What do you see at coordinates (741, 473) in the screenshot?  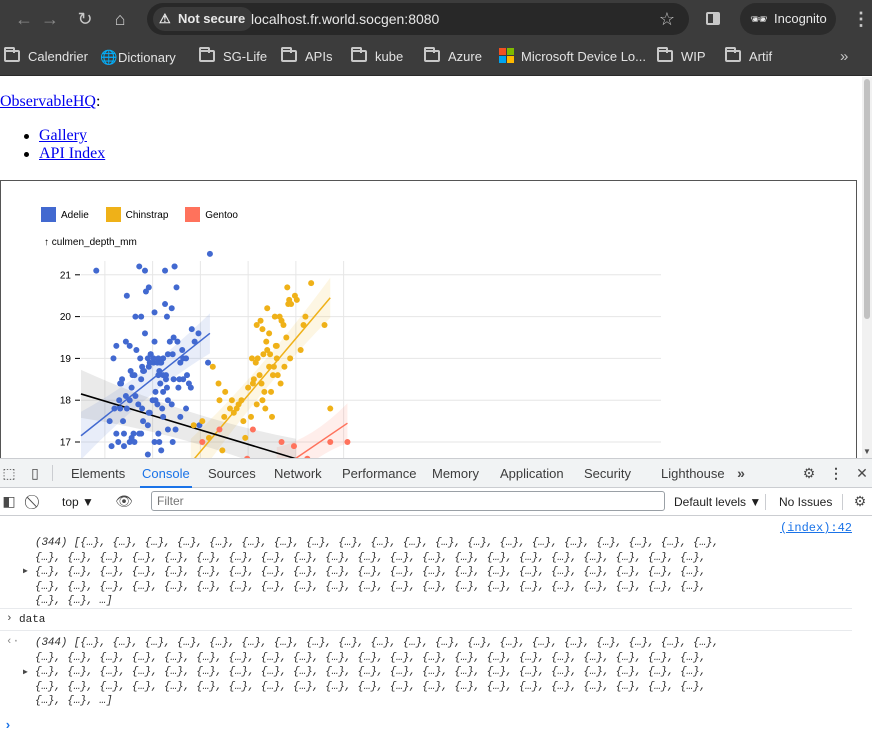 I see `more-tabs-icon: »` at bounding box center [741, 473].